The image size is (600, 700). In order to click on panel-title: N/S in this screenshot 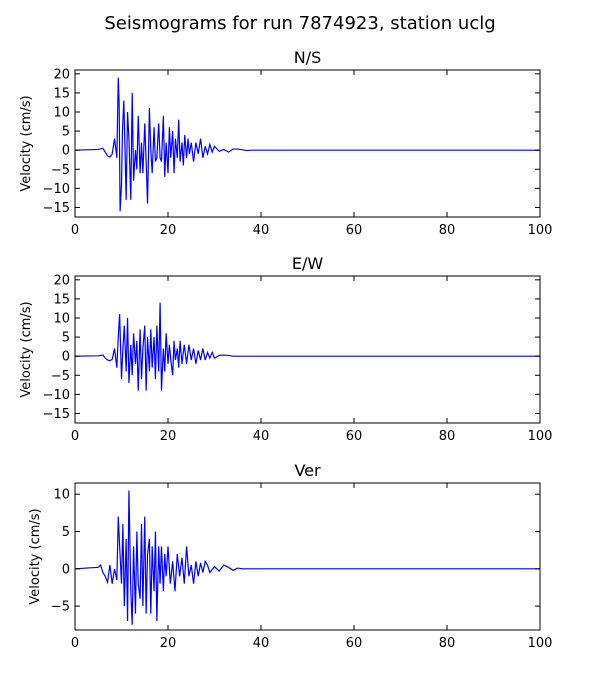, I will do `click(308, 57)`.